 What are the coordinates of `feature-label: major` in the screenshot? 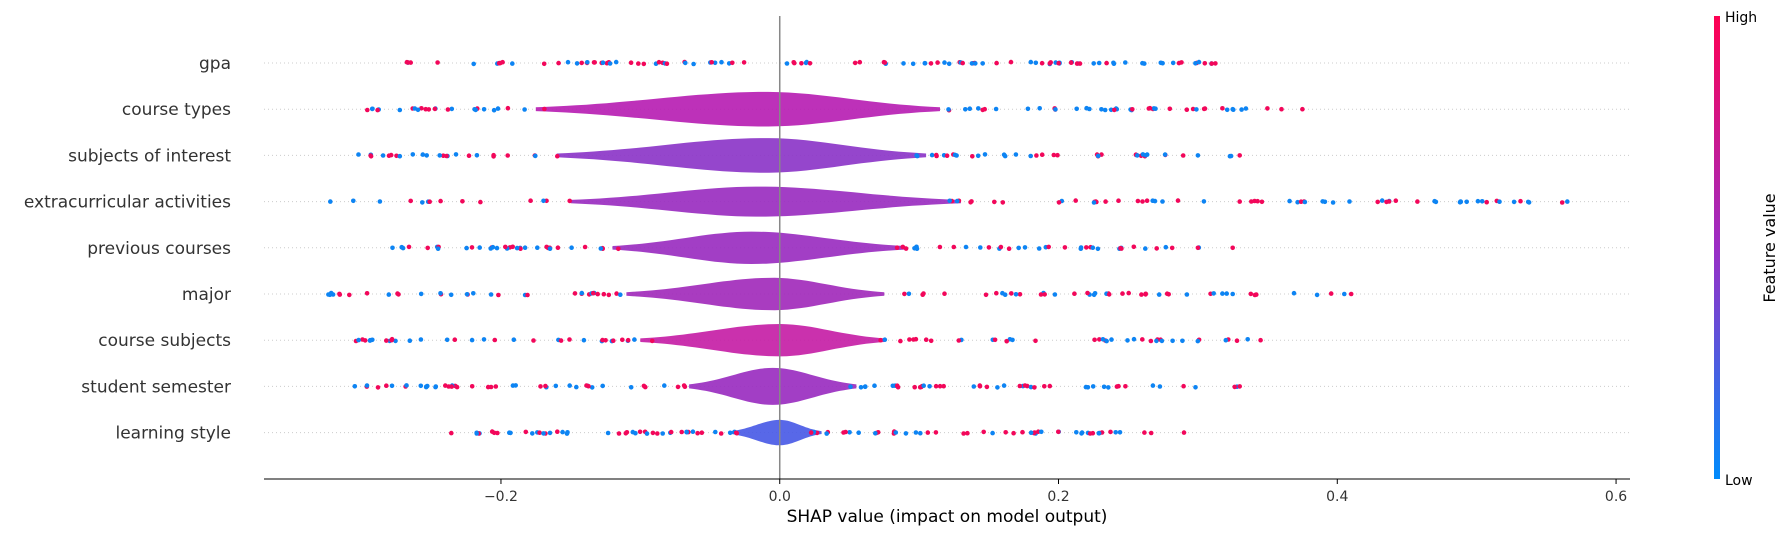 It's located at (206, 295).